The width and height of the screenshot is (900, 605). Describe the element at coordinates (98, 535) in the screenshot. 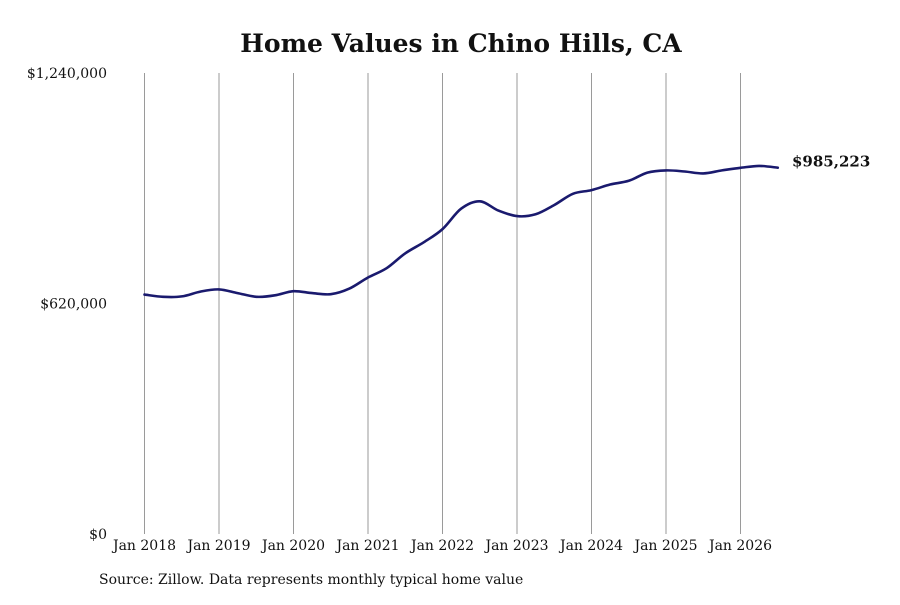

I see `y-tick-label: $0` at that location.